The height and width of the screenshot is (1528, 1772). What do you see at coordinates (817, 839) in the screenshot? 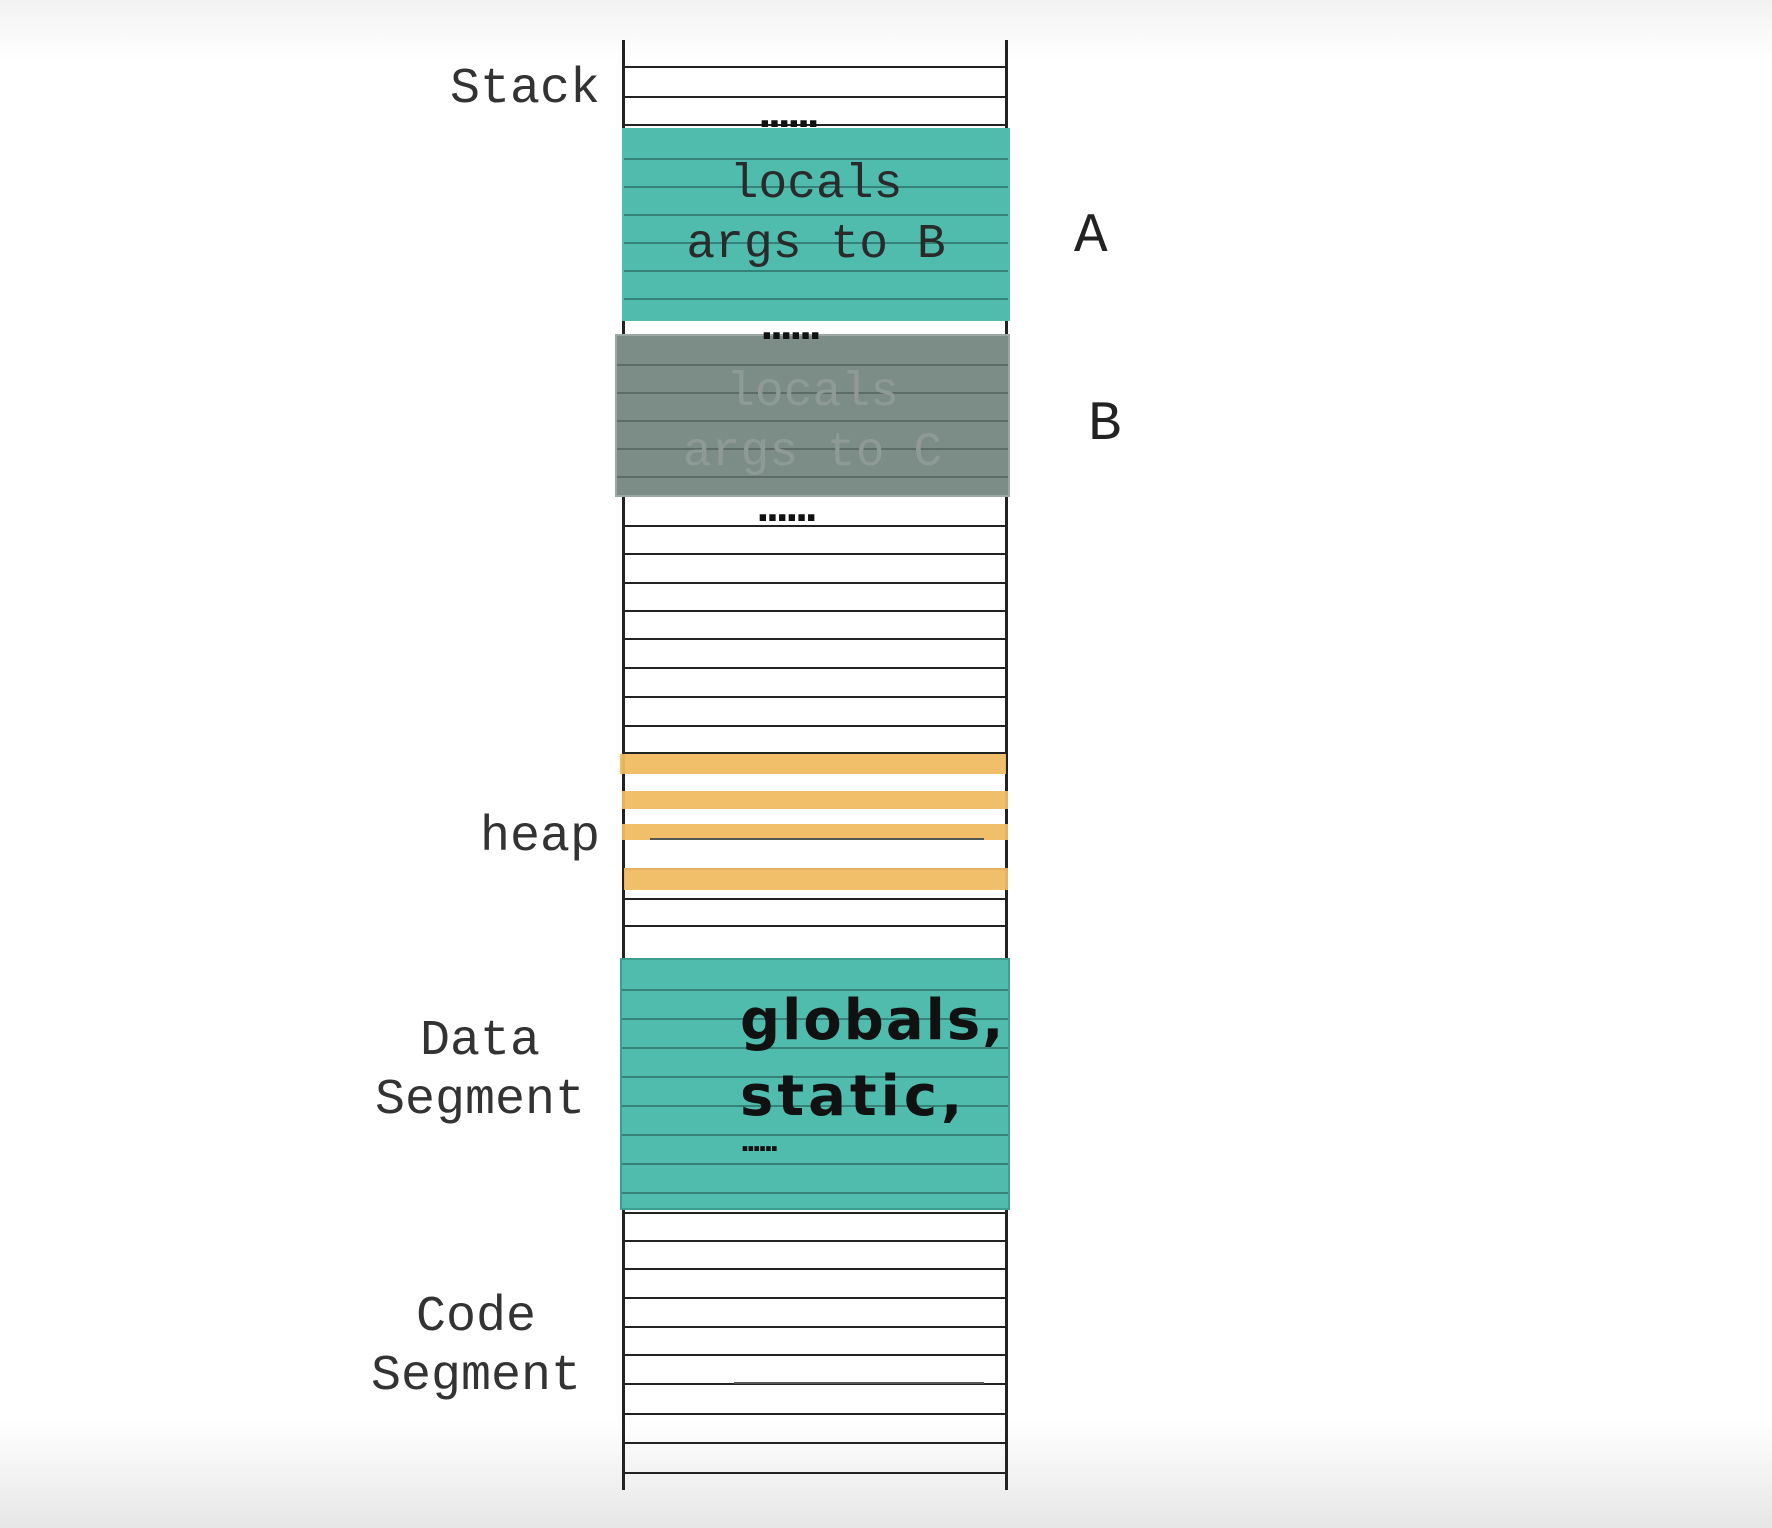
I see `heap-stroke` at bounding box center [817, 839].